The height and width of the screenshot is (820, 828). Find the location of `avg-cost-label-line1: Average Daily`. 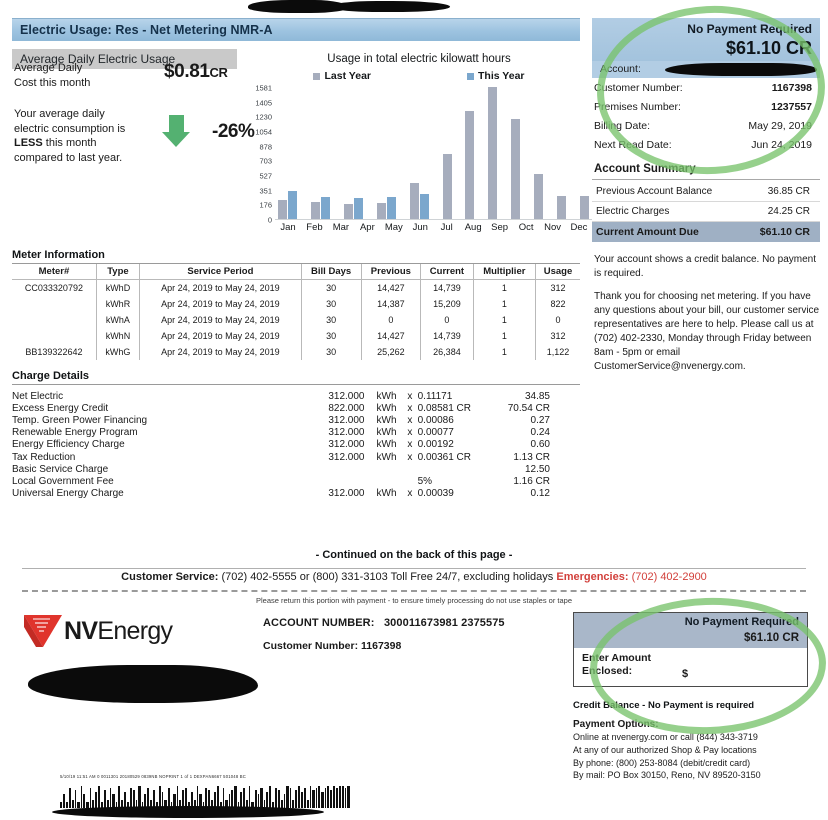

avg-cost-label-line1: Average Daily is located at coordinates (48, 68).